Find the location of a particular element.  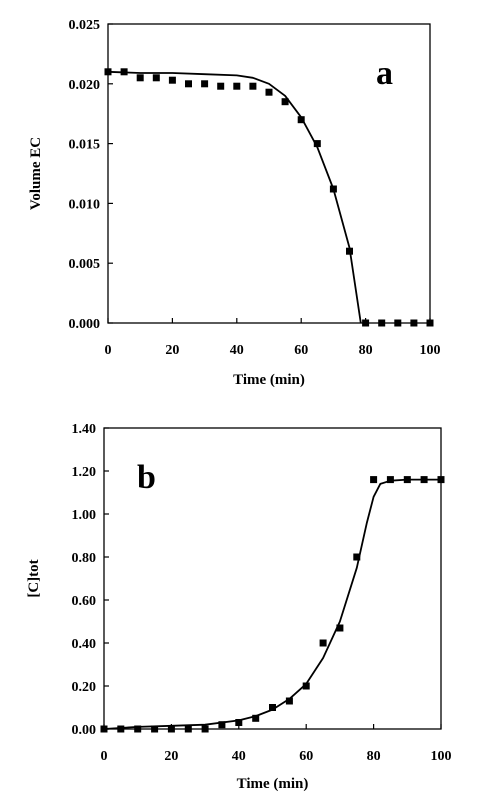

y-tick-label: 0.020 is located at coordinates (85, 85).